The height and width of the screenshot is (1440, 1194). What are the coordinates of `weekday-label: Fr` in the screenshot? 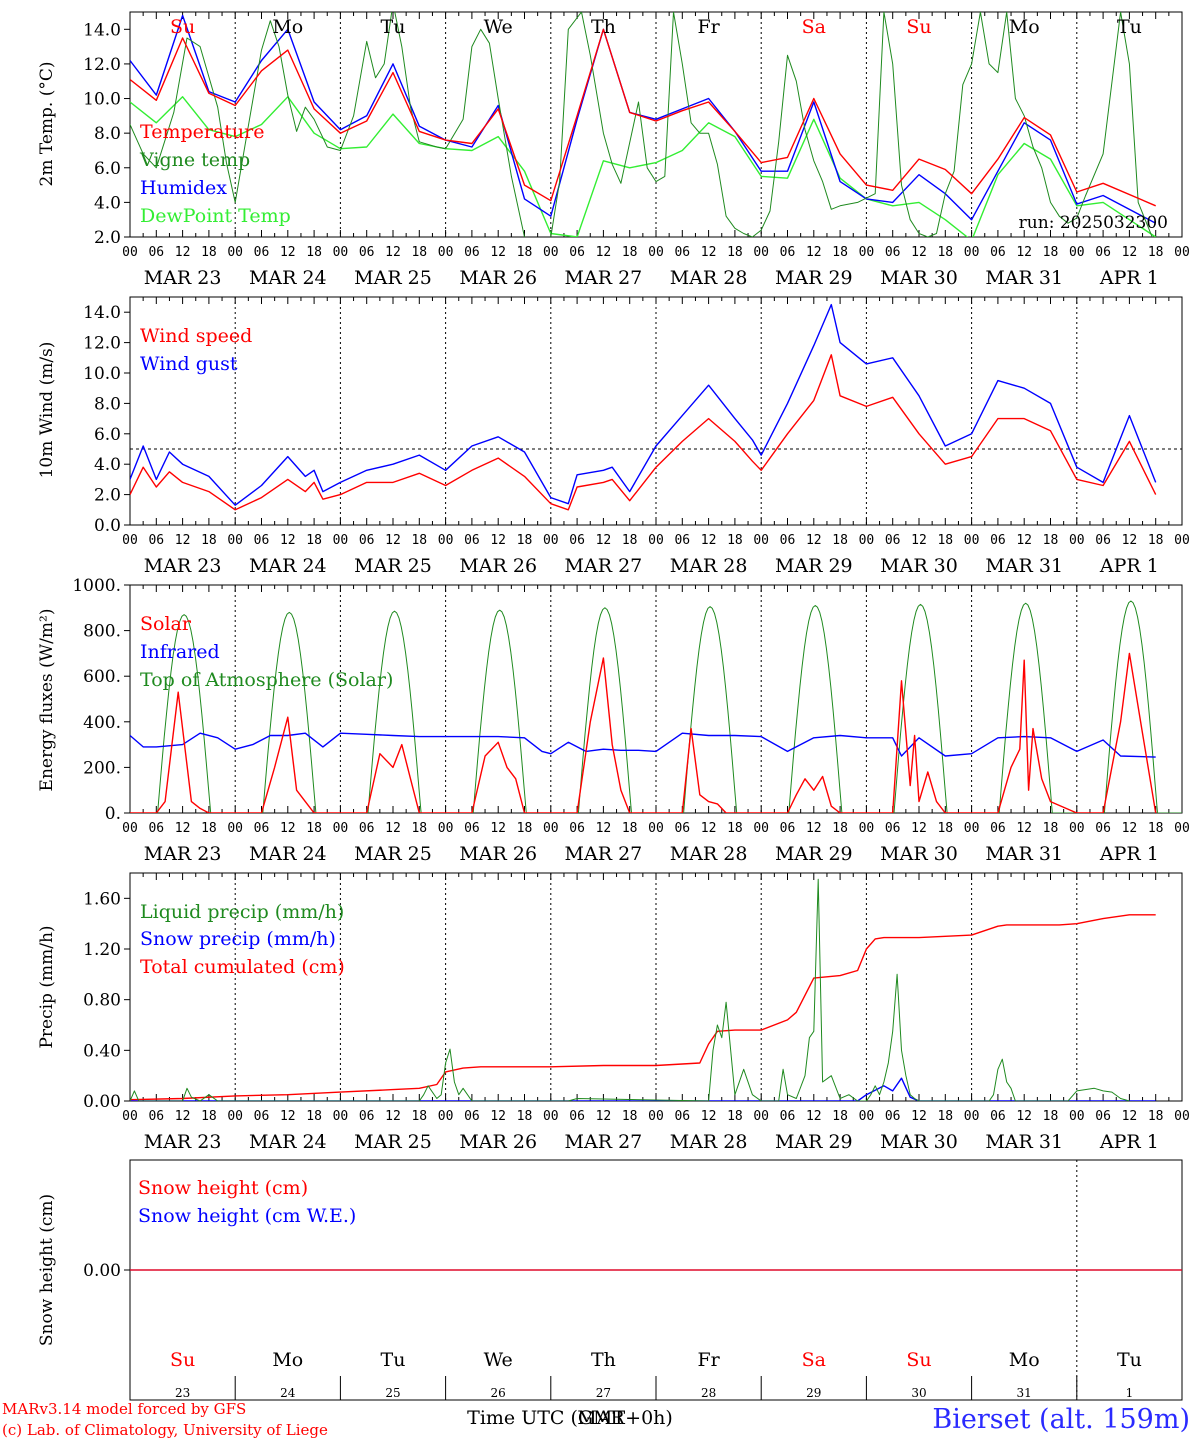 It's located at (708, 27).